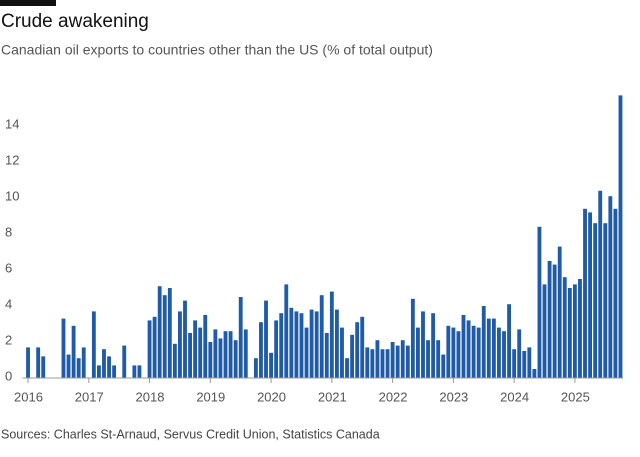 Image resolution: width=640 pixels, height=457 pixels. Describe the element at coordinates (89, 396) in the screenshot. I see `x-tick-label: 2017` at that location.